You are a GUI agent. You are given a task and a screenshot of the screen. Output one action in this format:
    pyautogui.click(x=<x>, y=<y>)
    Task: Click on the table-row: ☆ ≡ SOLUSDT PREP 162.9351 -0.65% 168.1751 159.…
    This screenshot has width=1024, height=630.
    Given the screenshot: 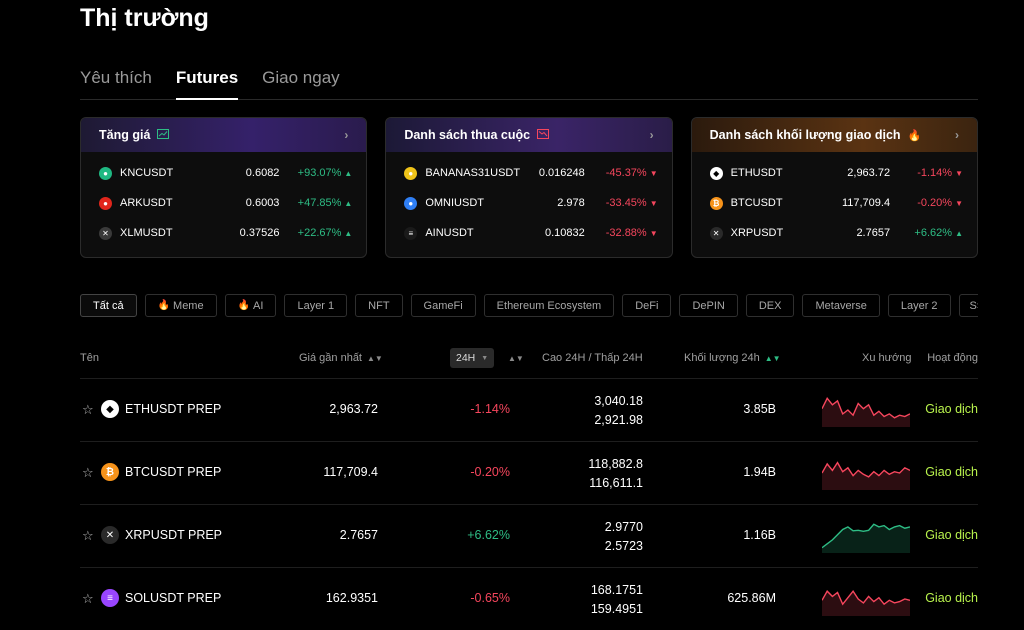 What is the action you would take?
    pyautogui.click(x=529, y=598)
    